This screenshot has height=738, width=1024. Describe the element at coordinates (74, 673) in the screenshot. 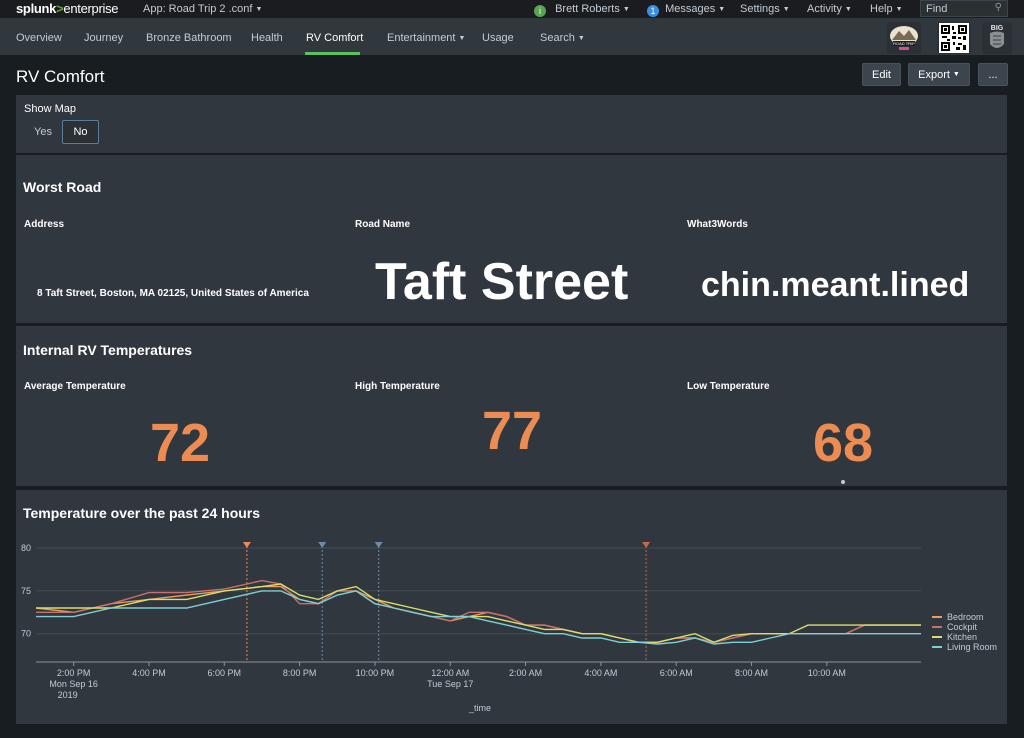

I see `x-tick-label: 2:00 PM` at that location.